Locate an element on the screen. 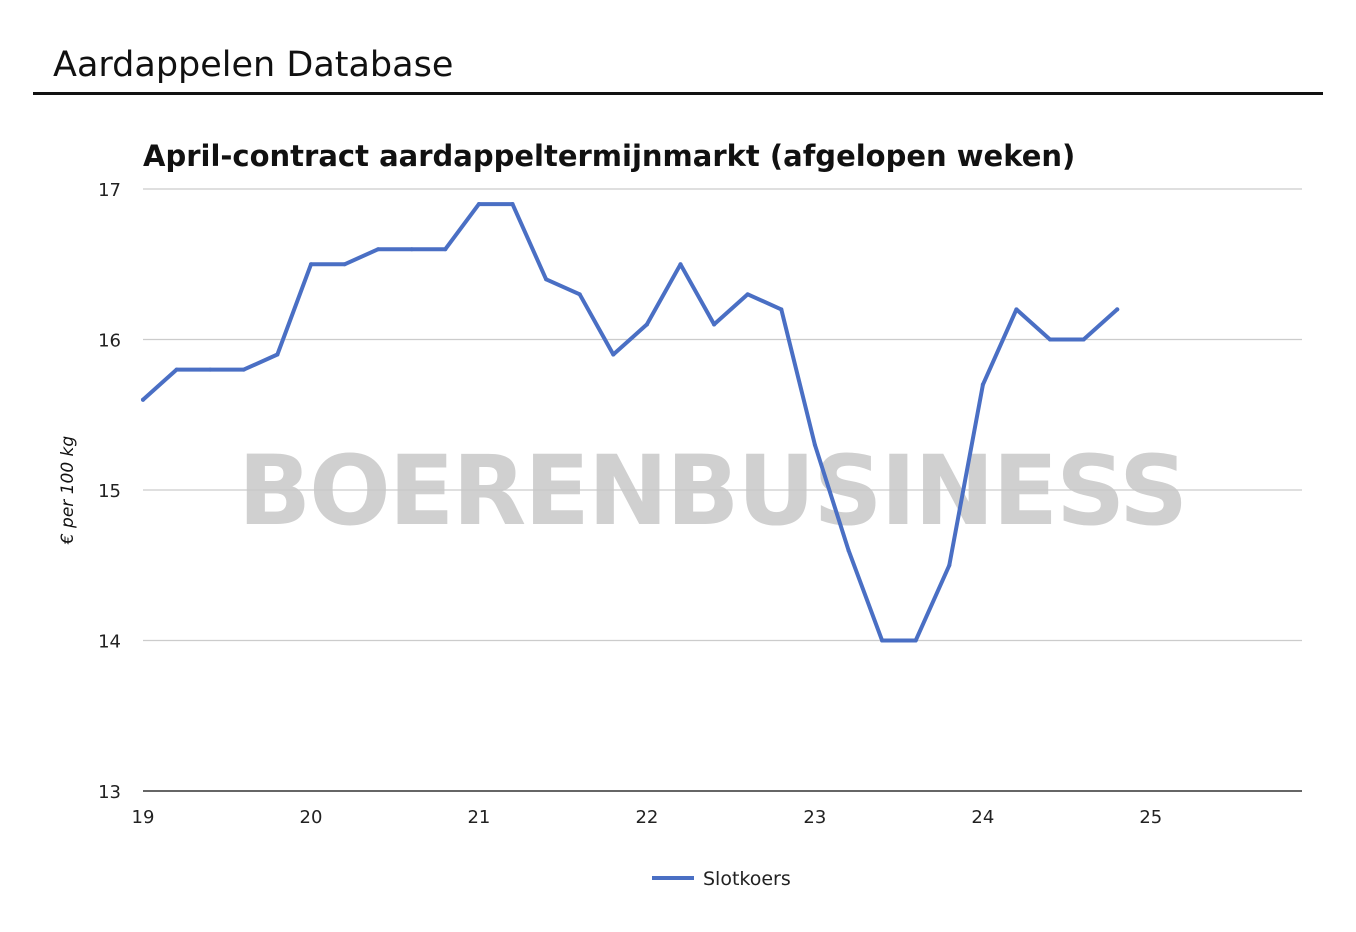  x-tick-20: 20 is located at coordinates (311, 817).